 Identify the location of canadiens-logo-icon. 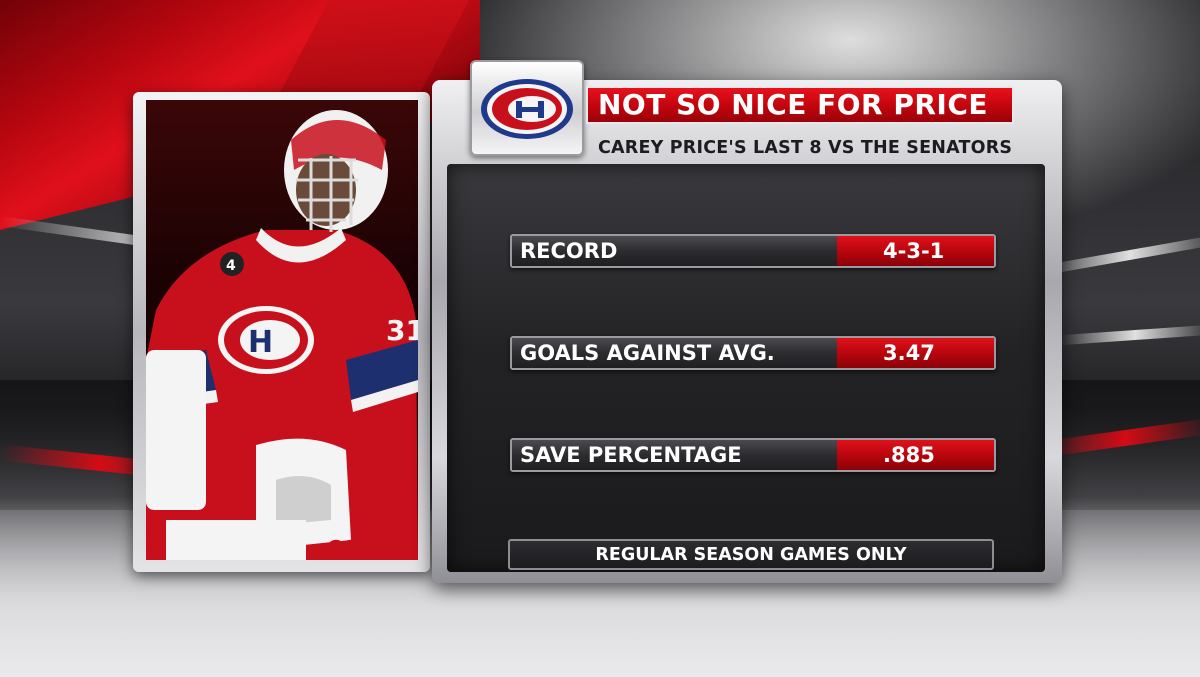
(527, 109).